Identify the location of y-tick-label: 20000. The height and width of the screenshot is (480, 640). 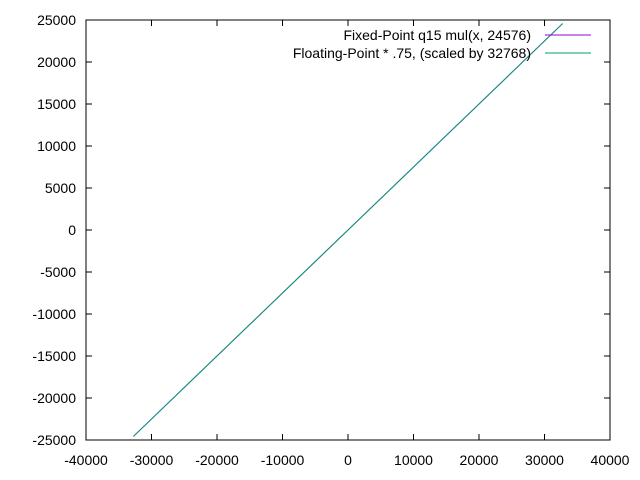
(56, 62).